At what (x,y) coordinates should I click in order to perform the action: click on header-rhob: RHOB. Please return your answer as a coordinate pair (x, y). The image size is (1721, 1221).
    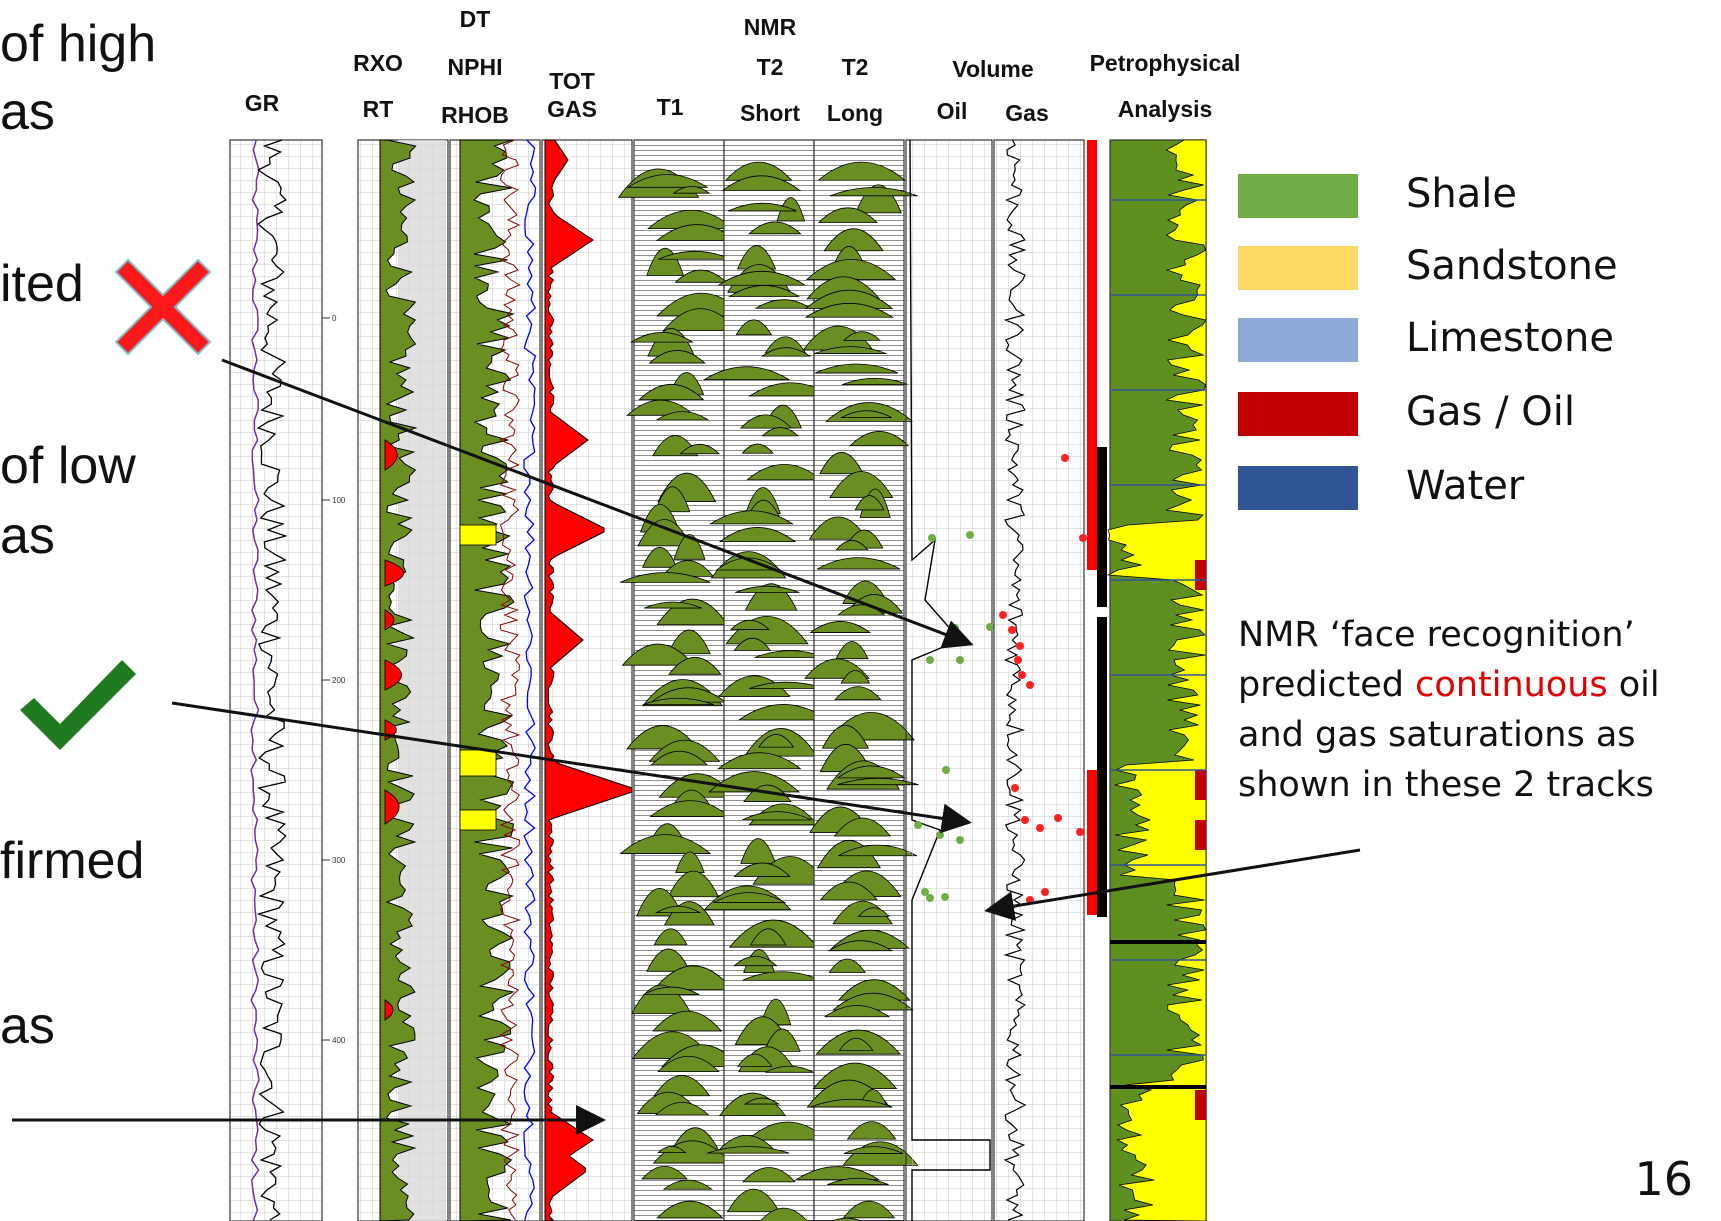
    Looking at the image, I should click on (475, 115).